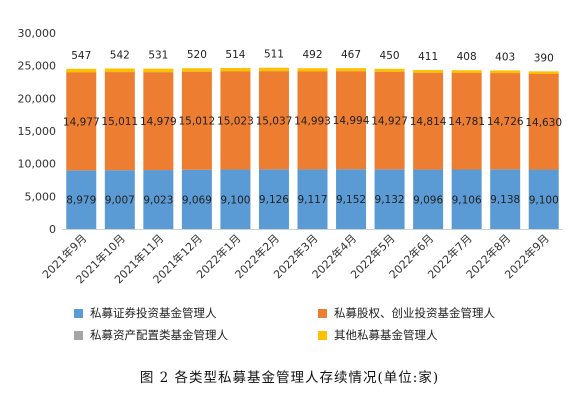 The image size is (579, 400). I want to click on data-label-equity-vc: 15,012, so click(197, 122).